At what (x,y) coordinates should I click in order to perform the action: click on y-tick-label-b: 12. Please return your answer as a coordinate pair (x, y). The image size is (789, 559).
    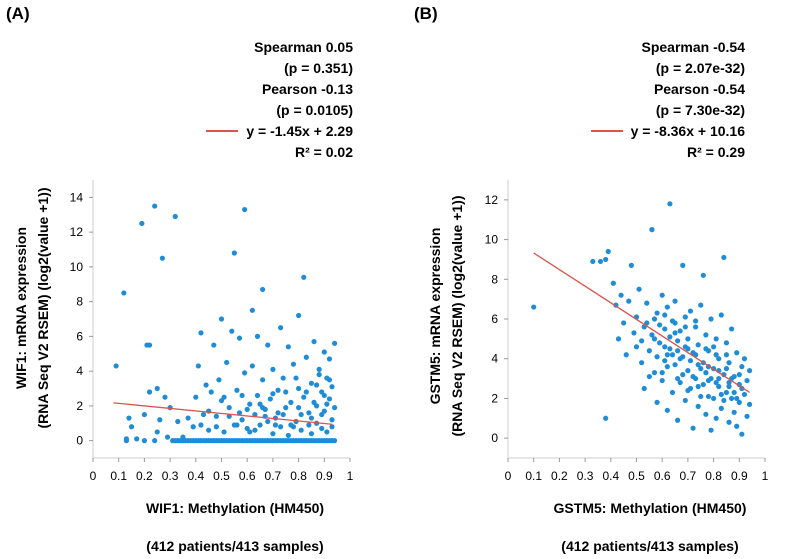
    Looking at the image, I should click on (492, 200).